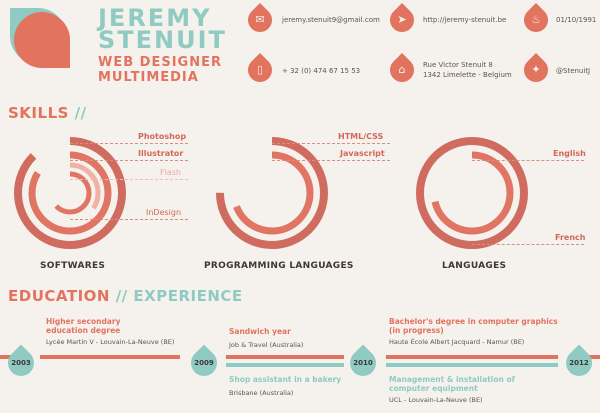 The width and height of the screenshot is (600, 413). Describe the element at coordinates (536, 69) in the screenshot. I see `twitter-icon: ✦` at that location.